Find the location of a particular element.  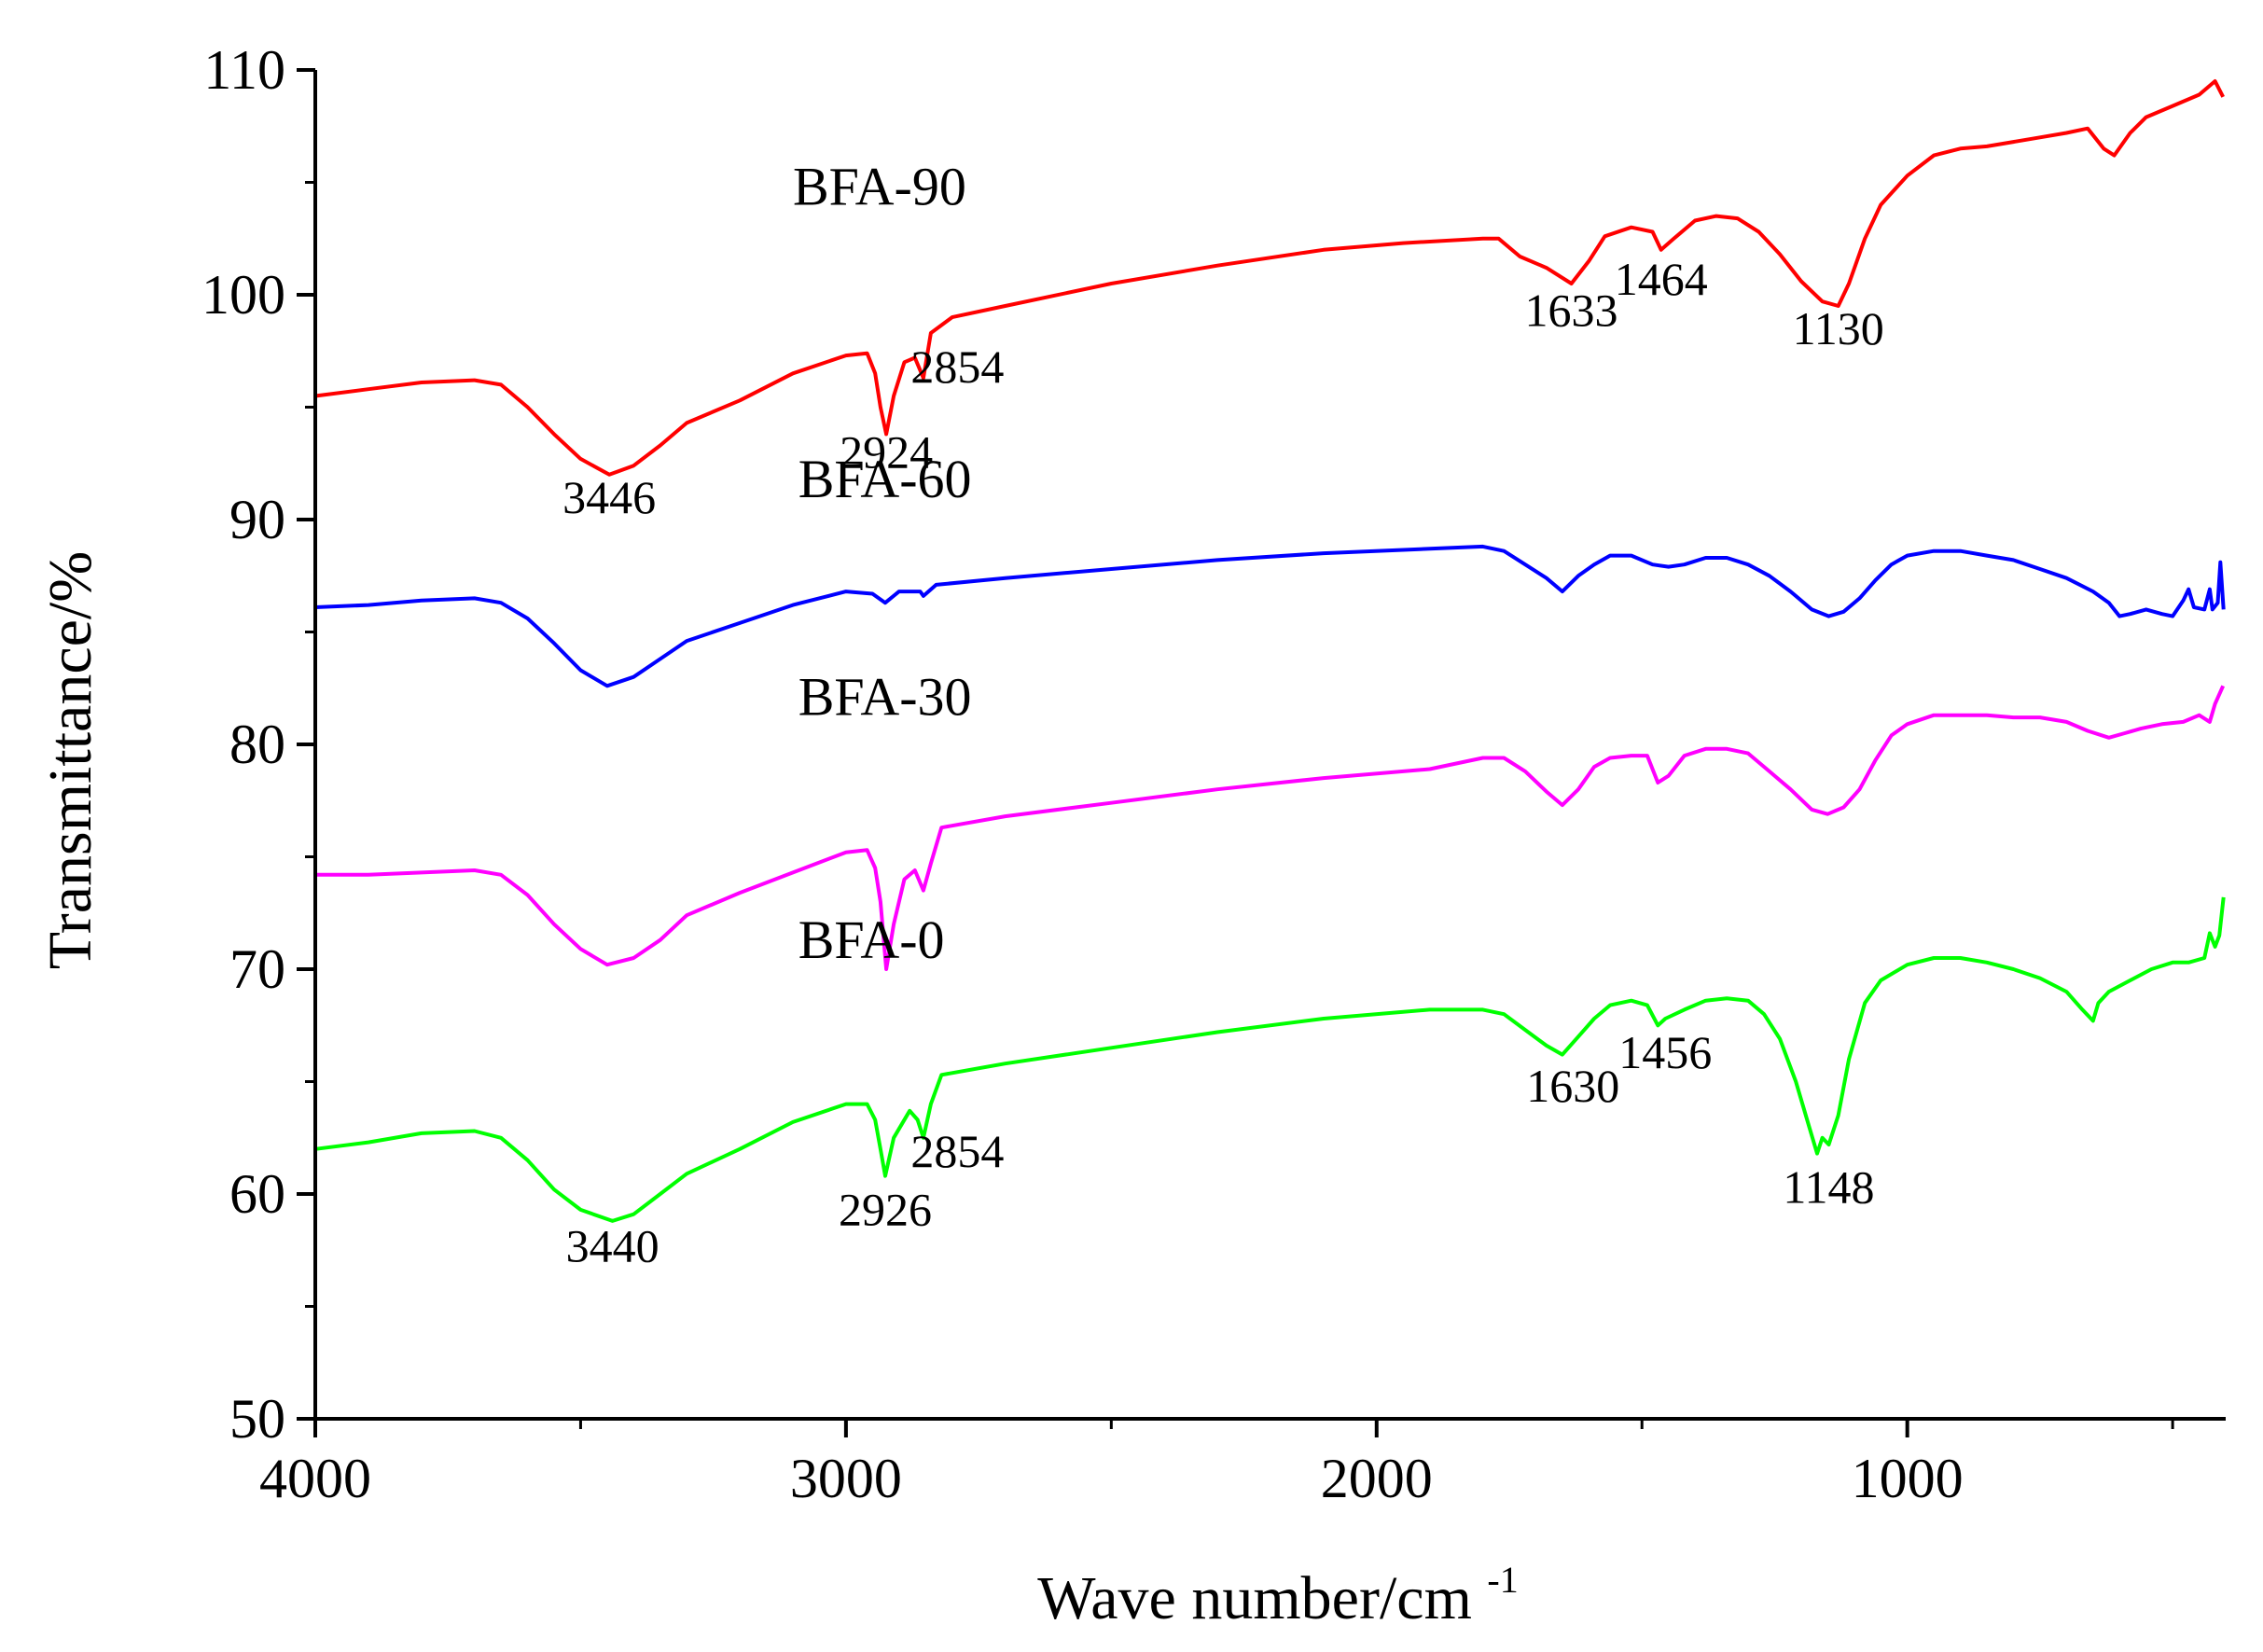

peak-label: 1130 is located at coordinates (1838, 328).